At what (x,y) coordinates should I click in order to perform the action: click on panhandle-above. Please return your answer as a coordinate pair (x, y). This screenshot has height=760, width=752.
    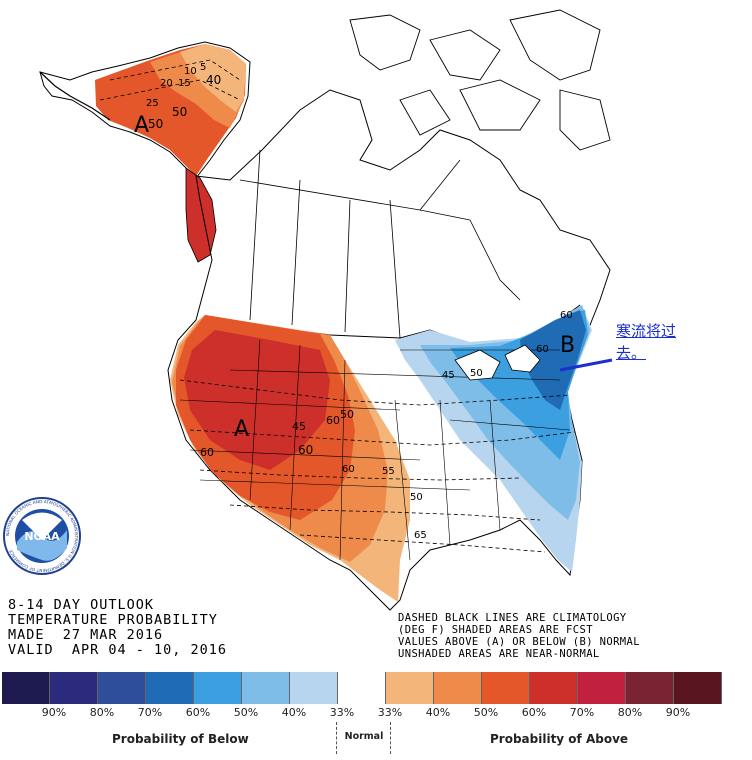
    Looking at the image, I should click on (201, 215).